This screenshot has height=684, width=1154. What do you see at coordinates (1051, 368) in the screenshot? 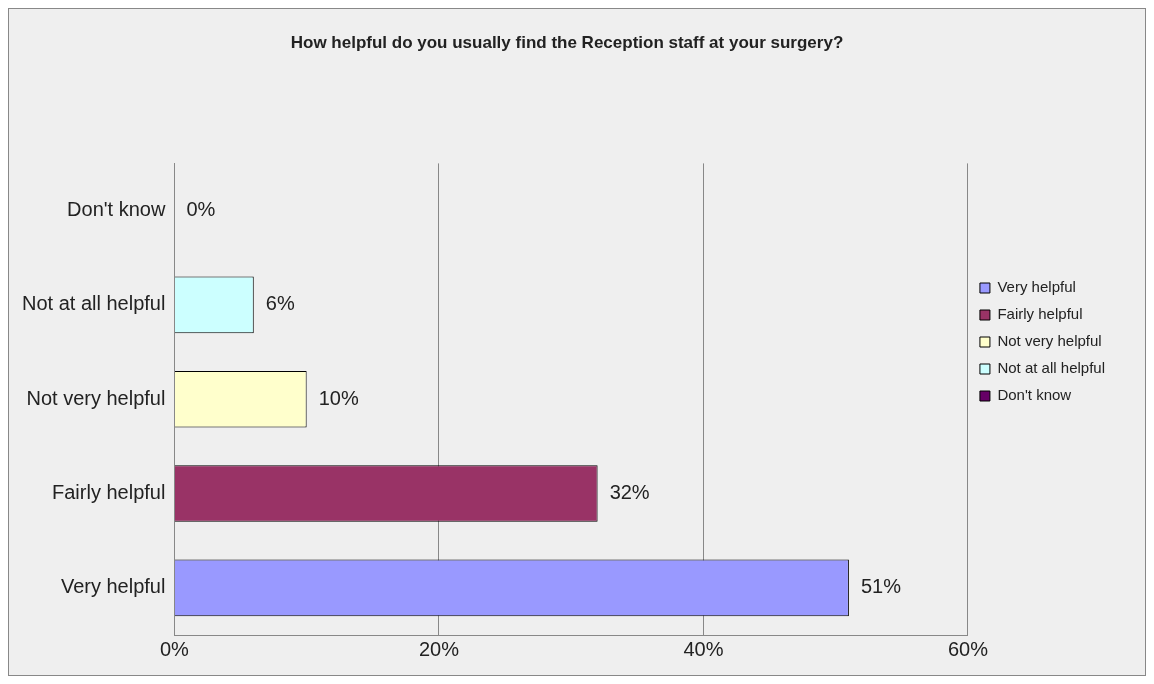
I see `legend-label: Not at all helpful` at bounding box center [1051, 368].